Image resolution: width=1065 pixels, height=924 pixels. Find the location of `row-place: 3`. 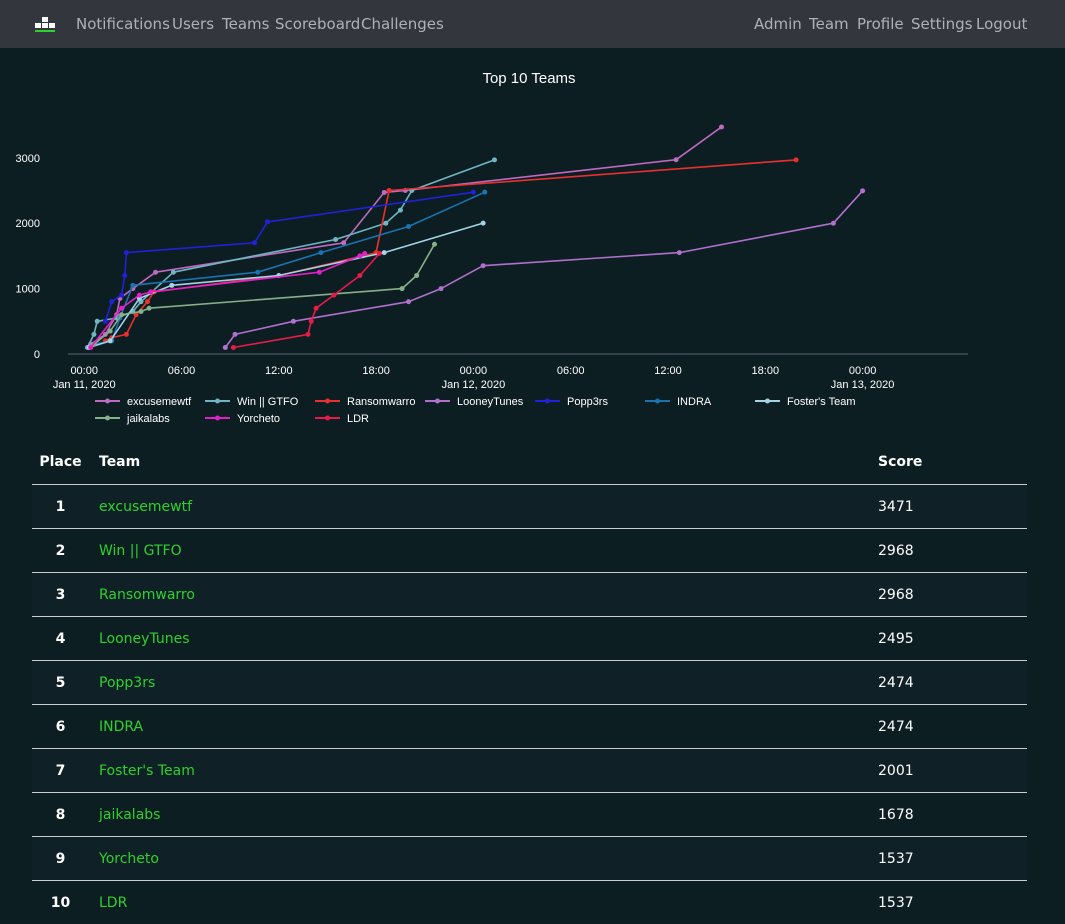

row-place: 3 is located at coordinates (60, 594).